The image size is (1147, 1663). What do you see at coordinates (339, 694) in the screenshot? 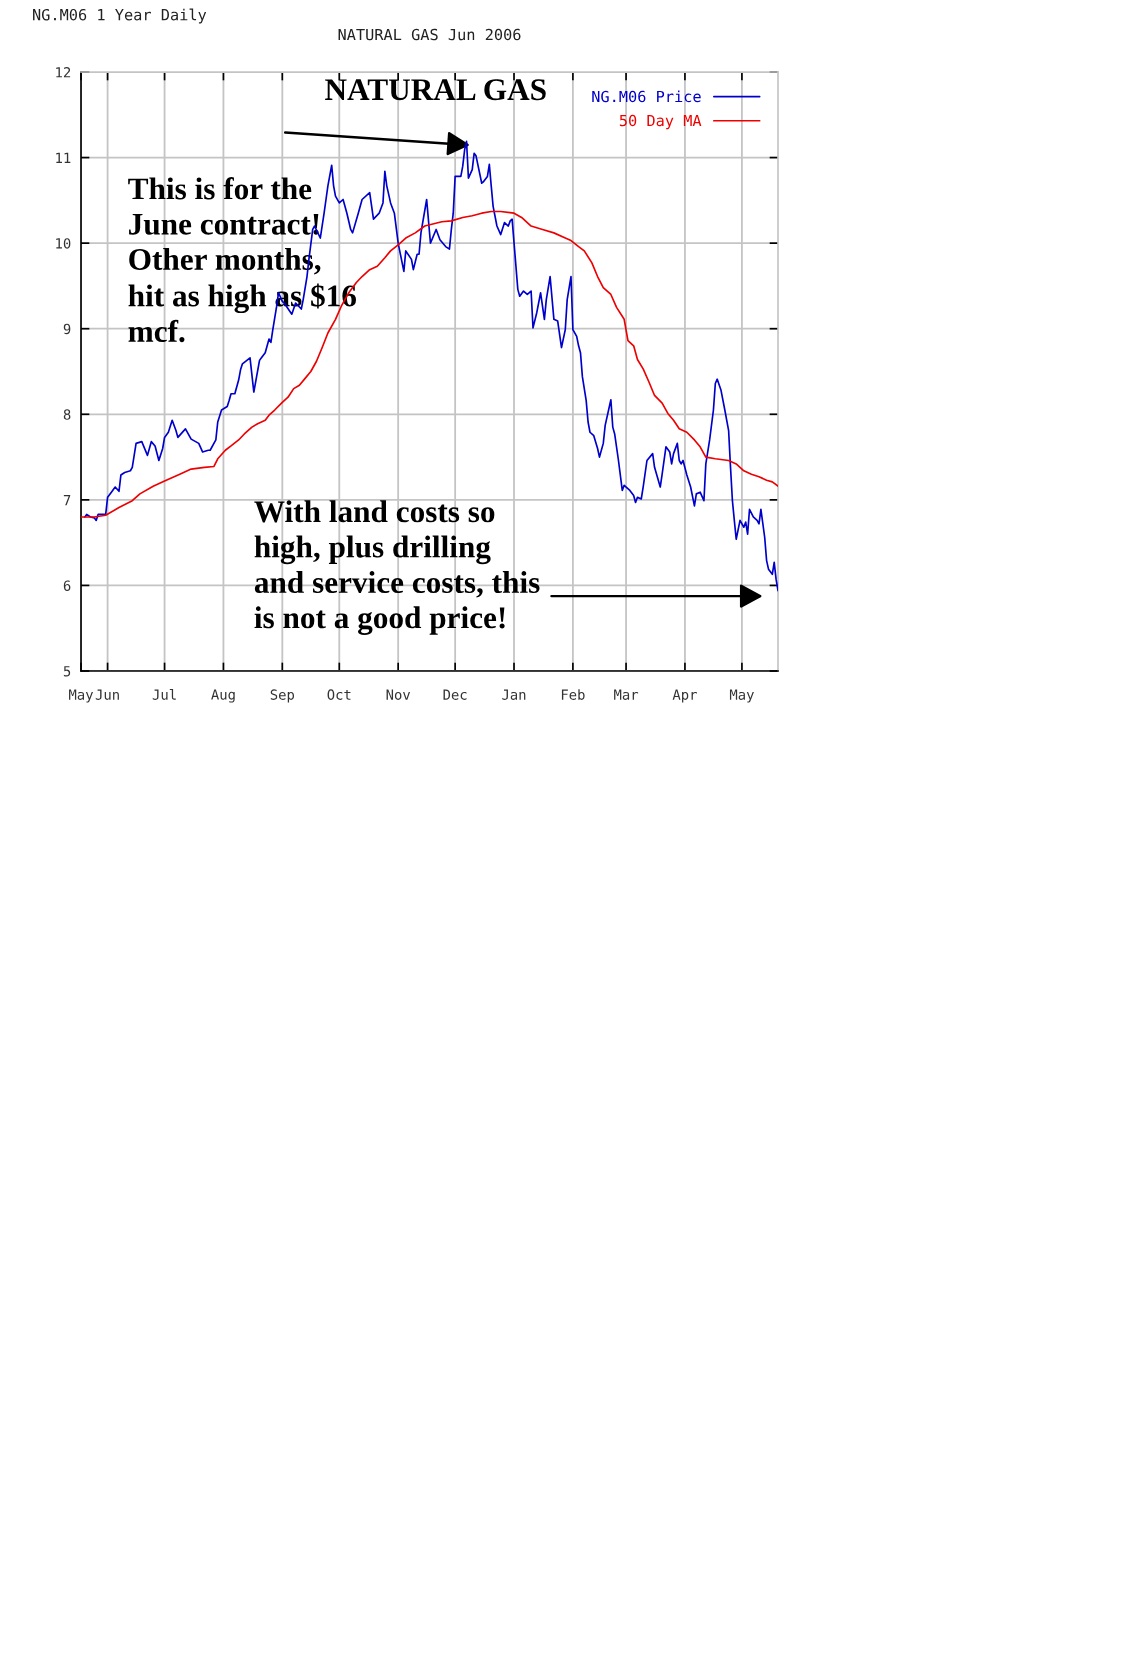
I see `x-tick-label: Oct` at bounding box center [339, 694].